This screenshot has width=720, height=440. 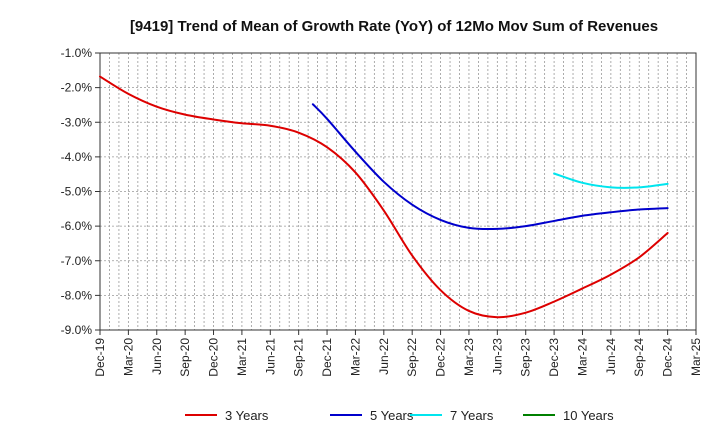 I want to click on x-tick-label: Dec-24, so click(x=668, y=357).